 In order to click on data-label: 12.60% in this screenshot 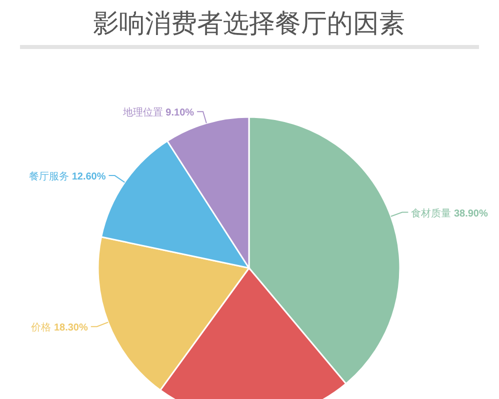, I will do `click(89, 177)`.